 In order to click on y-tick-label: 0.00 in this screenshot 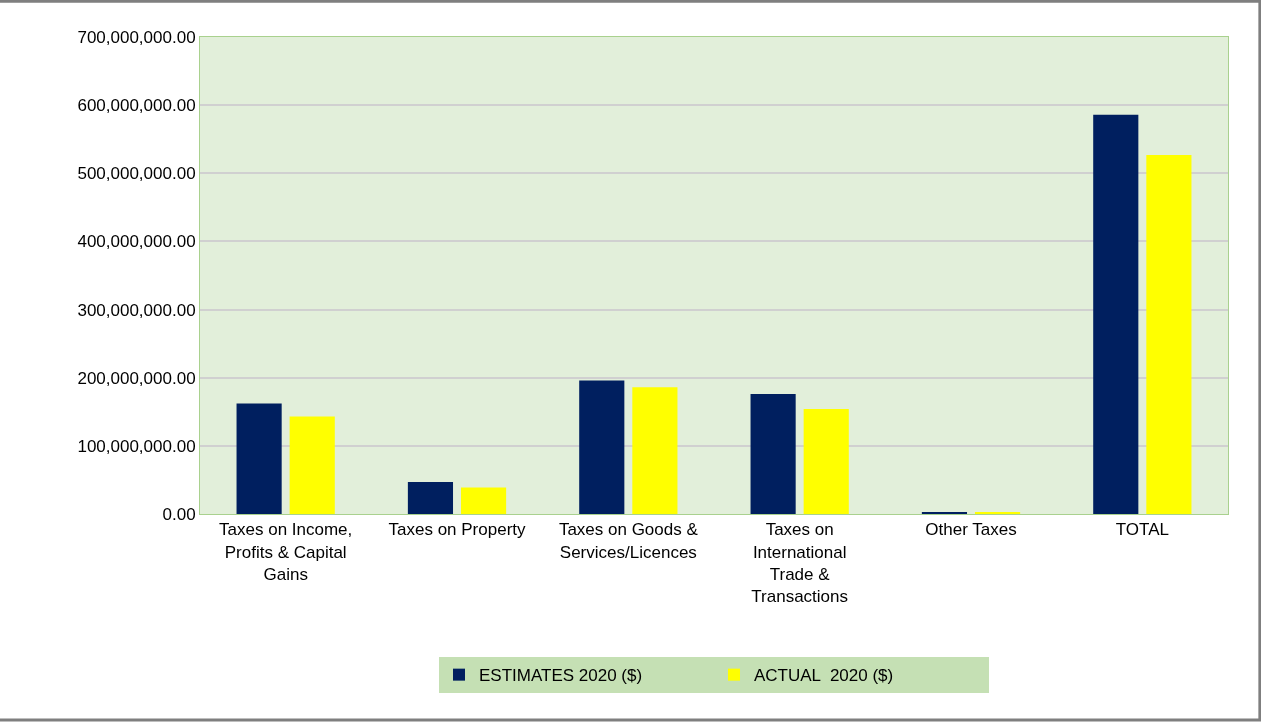, I will do `click(179, 514)`.